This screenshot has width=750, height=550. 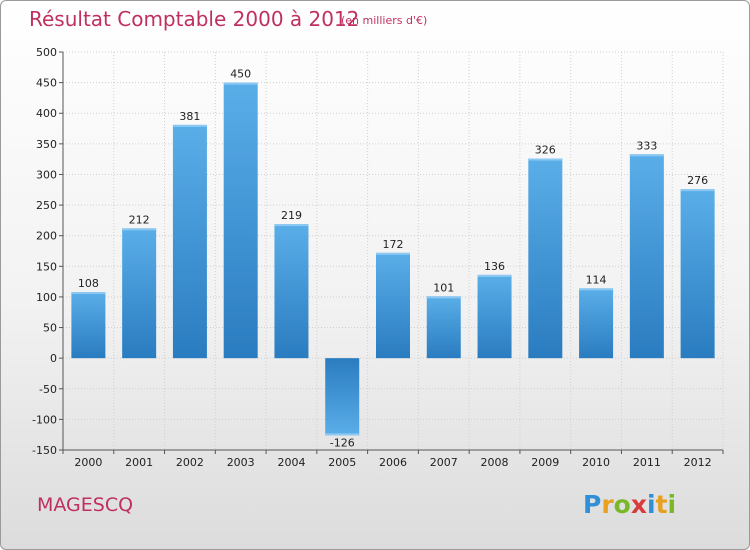 What do you see at coordinates (139, 293) in the screenshot?
I see `bar-2001` at bounding box center [139, 293].